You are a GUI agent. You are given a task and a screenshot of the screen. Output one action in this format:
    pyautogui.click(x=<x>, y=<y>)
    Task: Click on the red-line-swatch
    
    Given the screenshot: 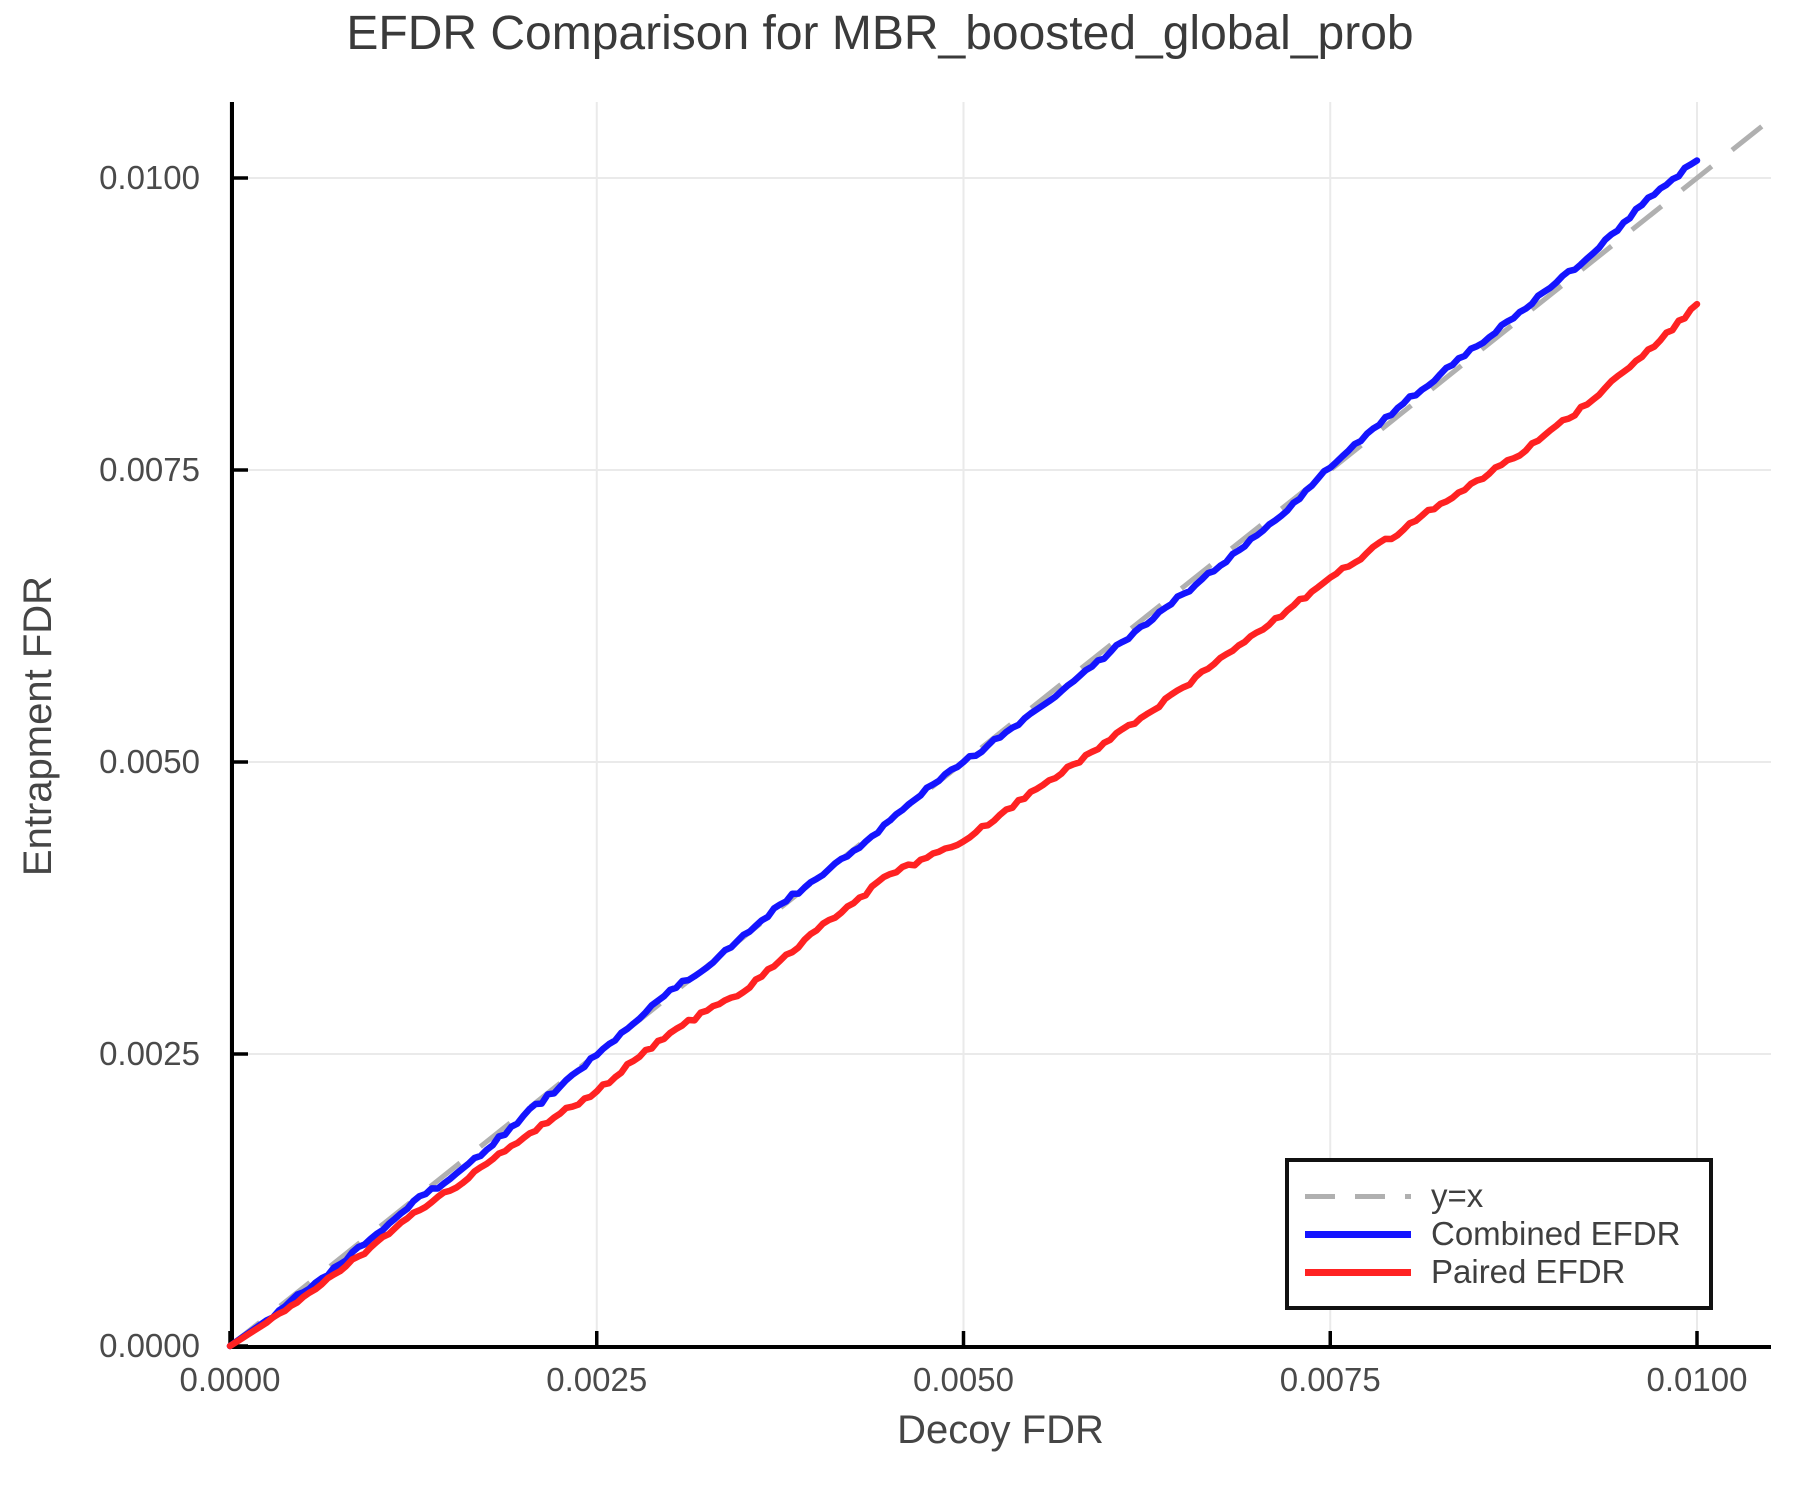 What is the action you would take?
    pyautogui.click(x=1358, y=1272)
    